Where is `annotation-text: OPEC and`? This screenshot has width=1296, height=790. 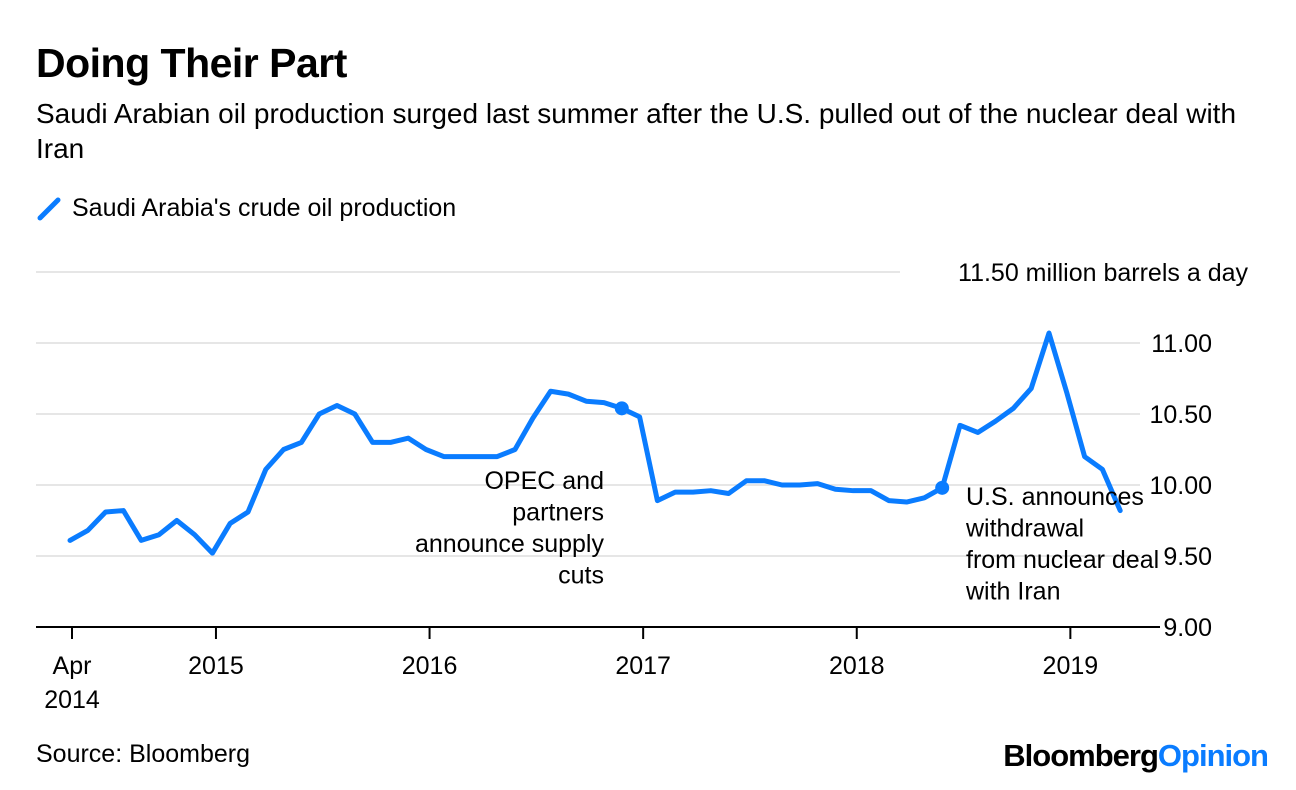 annotation-text: OPEC and is located at coordinates (544, 481).